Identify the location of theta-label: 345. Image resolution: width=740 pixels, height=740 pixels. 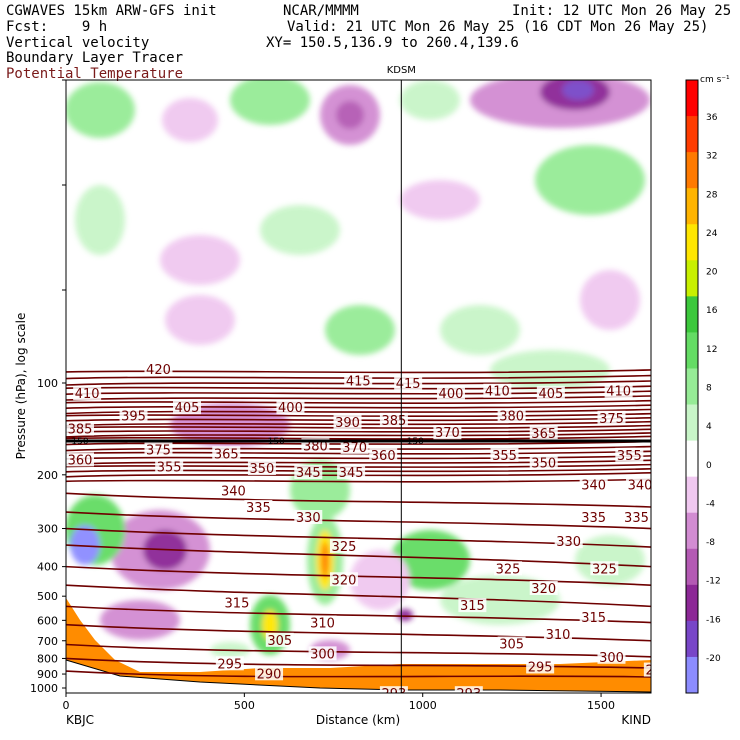
(351, 473).